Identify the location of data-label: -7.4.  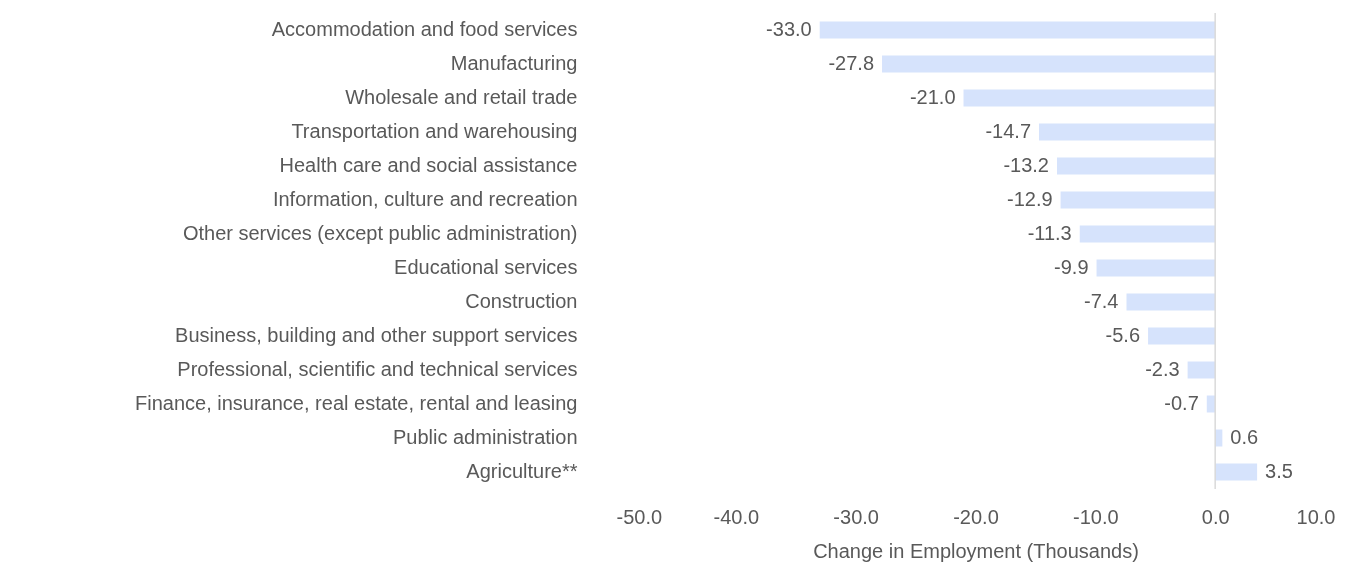
(1101, 301).